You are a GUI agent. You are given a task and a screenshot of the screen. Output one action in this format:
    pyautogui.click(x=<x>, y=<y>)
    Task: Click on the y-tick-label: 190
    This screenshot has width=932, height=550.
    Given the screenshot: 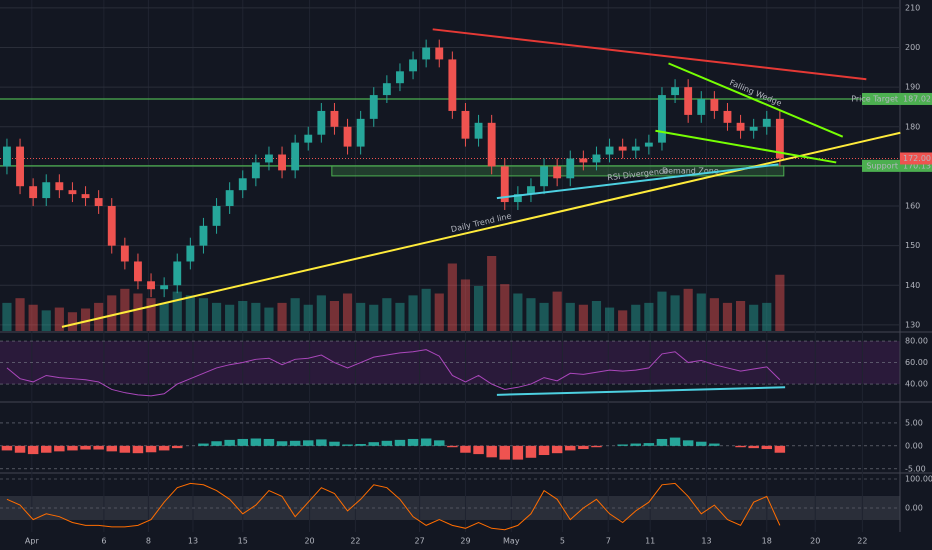 What is the action you would take?
    pyautogui.click(x=912, y=87)
    